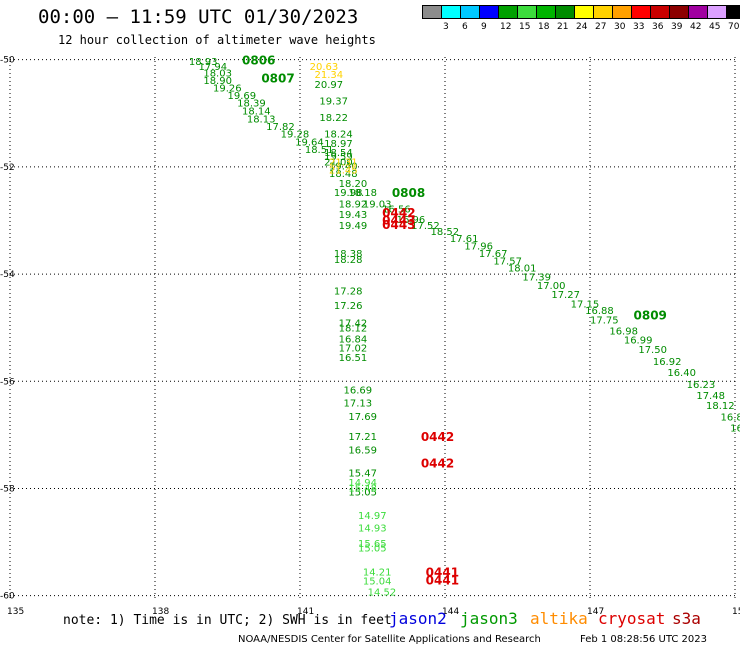  What do you see at coordinates (362, 473) in the screenshot?
I see `wave-height-label: 15.47` at bounding box center [362, 473].